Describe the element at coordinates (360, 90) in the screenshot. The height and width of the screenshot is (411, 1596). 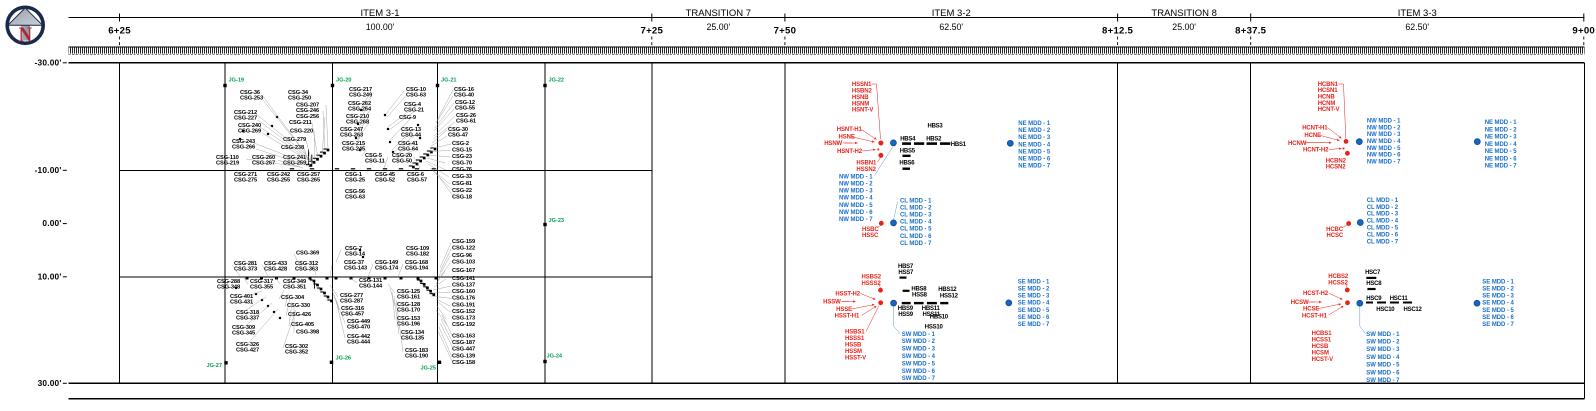
I see `svg-text: CSG-217` at that location.